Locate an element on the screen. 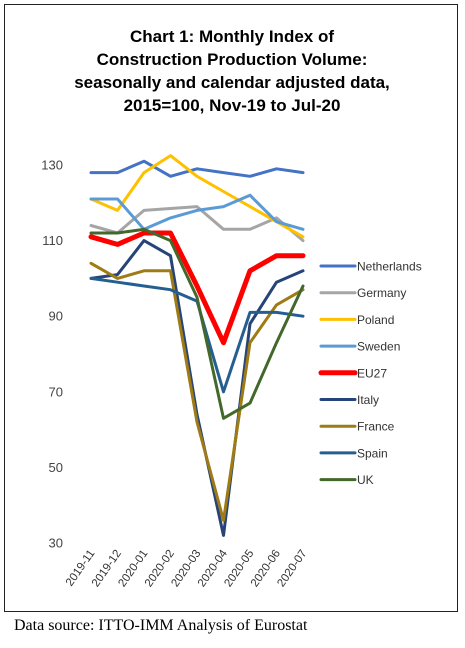 Image resolution: width=465 pixels, height=648 pixels. legend-label: France is located at coordinates (376, 427).